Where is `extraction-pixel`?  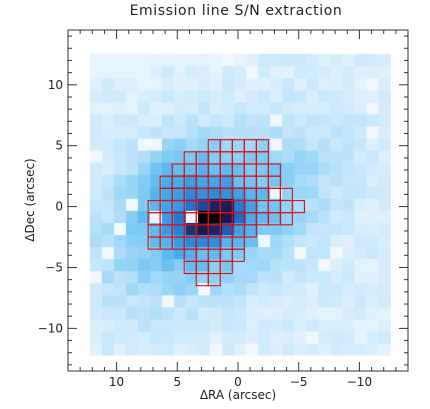 extraction-pixel is located at coordinates (214, 280).